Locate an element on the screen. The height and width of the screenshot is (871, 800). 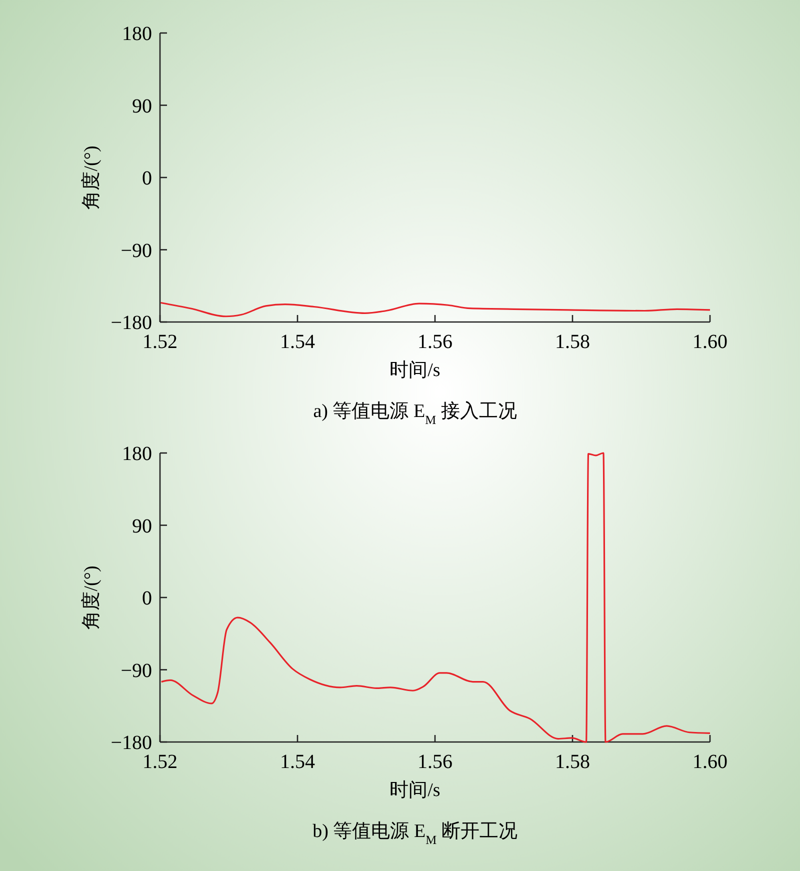
text: b) 等值电源 E$_{M}$ 断开工况 is located at coordinates (415, 834).